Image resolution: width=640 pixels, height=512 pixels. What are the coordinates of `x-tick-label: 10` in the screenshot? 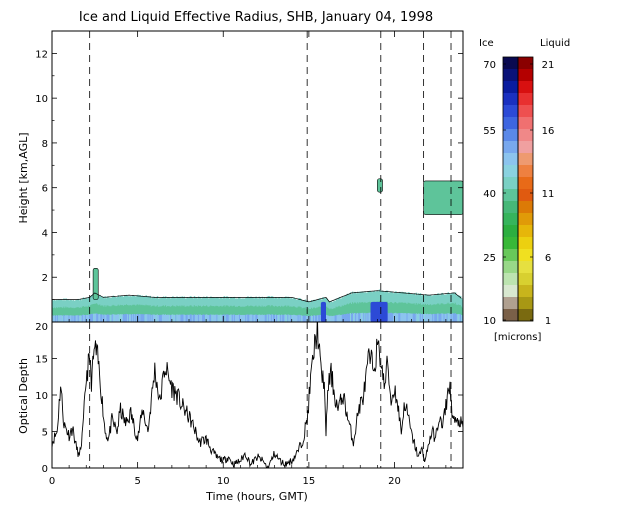 It's located at (223, 481).